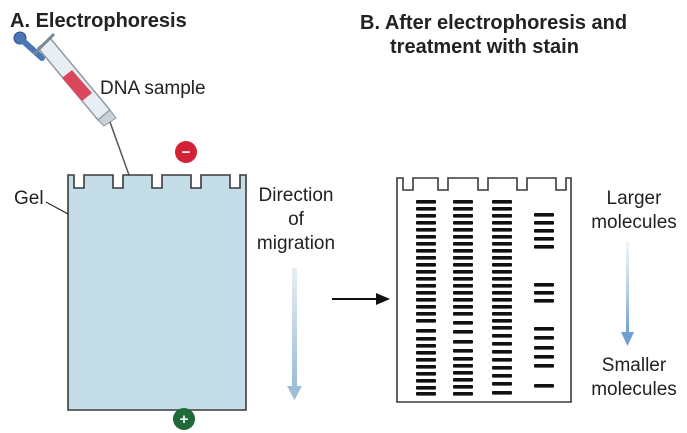  Describe the element at coordinates (634, 365) in the screenshot. I see `smaller-line1: Smaller` at that location.